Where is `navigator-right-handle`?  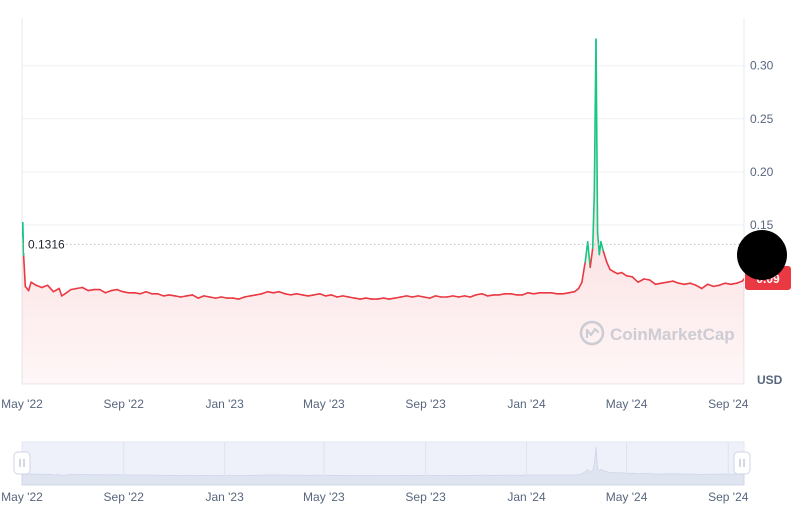
navigator-right-handle is located at coordinates (742, 463).